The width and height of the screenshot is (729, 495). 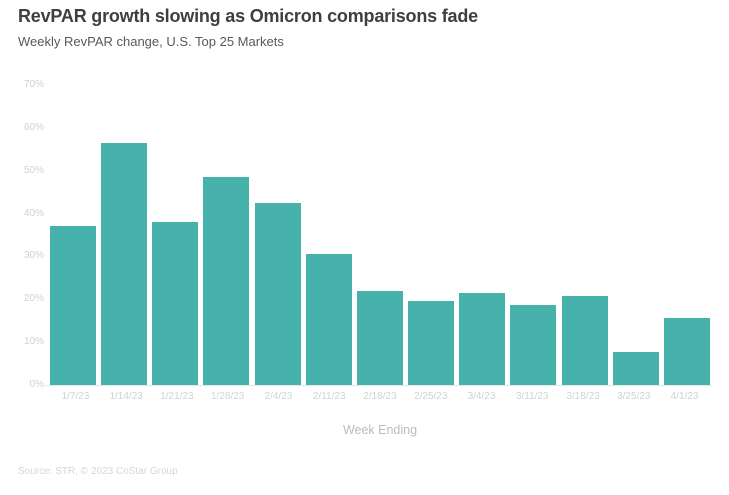 I want to click on x-tick-label: 2/4/23, so click(x=278, y=396).